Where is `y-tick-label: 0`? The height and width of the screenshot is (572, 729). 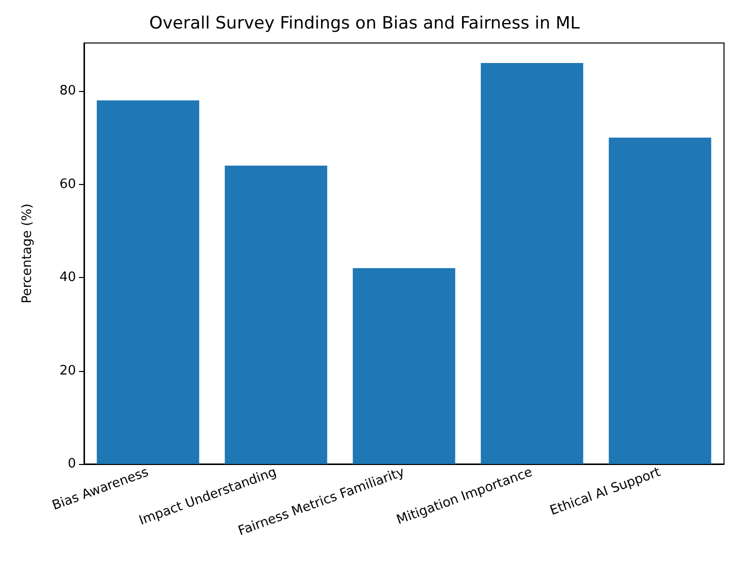 y-tick-label: 0 is located at coordinates (72, 464).